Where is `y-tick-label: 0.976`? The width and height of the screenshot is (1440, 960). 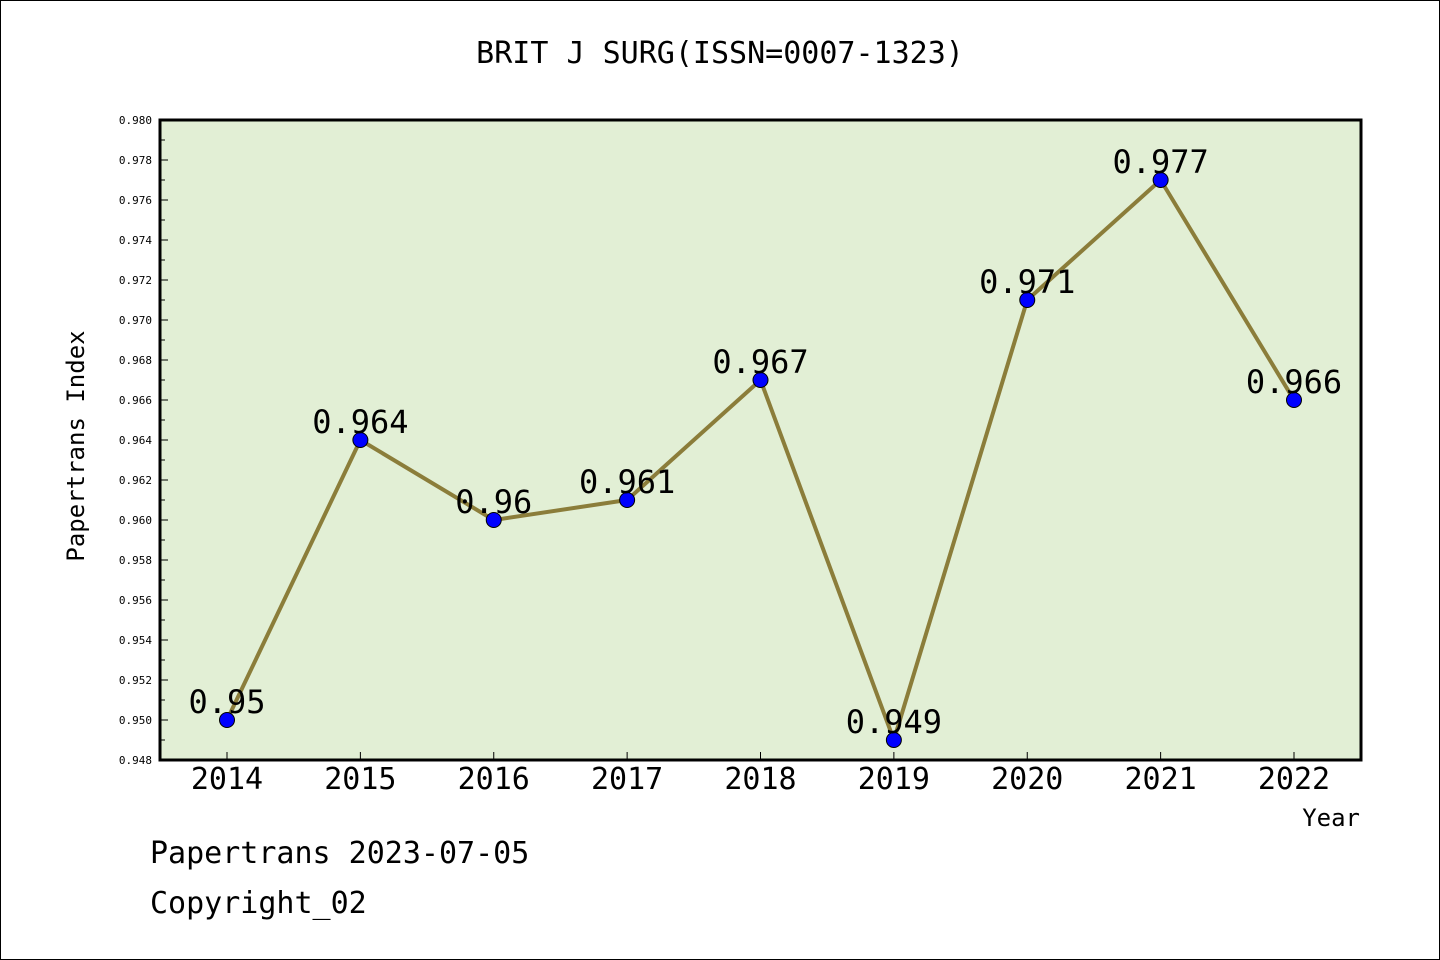 y-tick-label: 0.976 is located at coordinates (135, 200).